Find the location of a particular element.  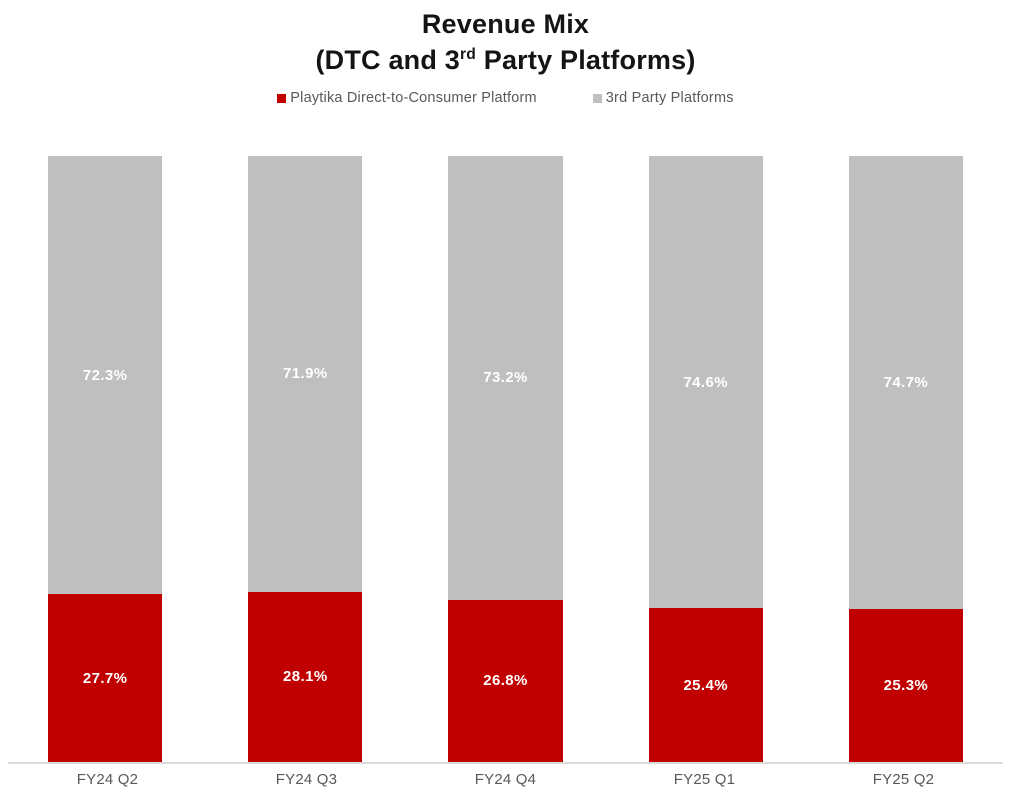

title-superscript: rd is located at coordinates (468, 54).